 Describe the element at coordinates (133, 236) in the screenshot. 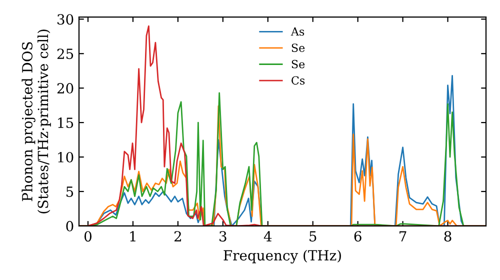

I see `x-tick-label: 1` at that location.